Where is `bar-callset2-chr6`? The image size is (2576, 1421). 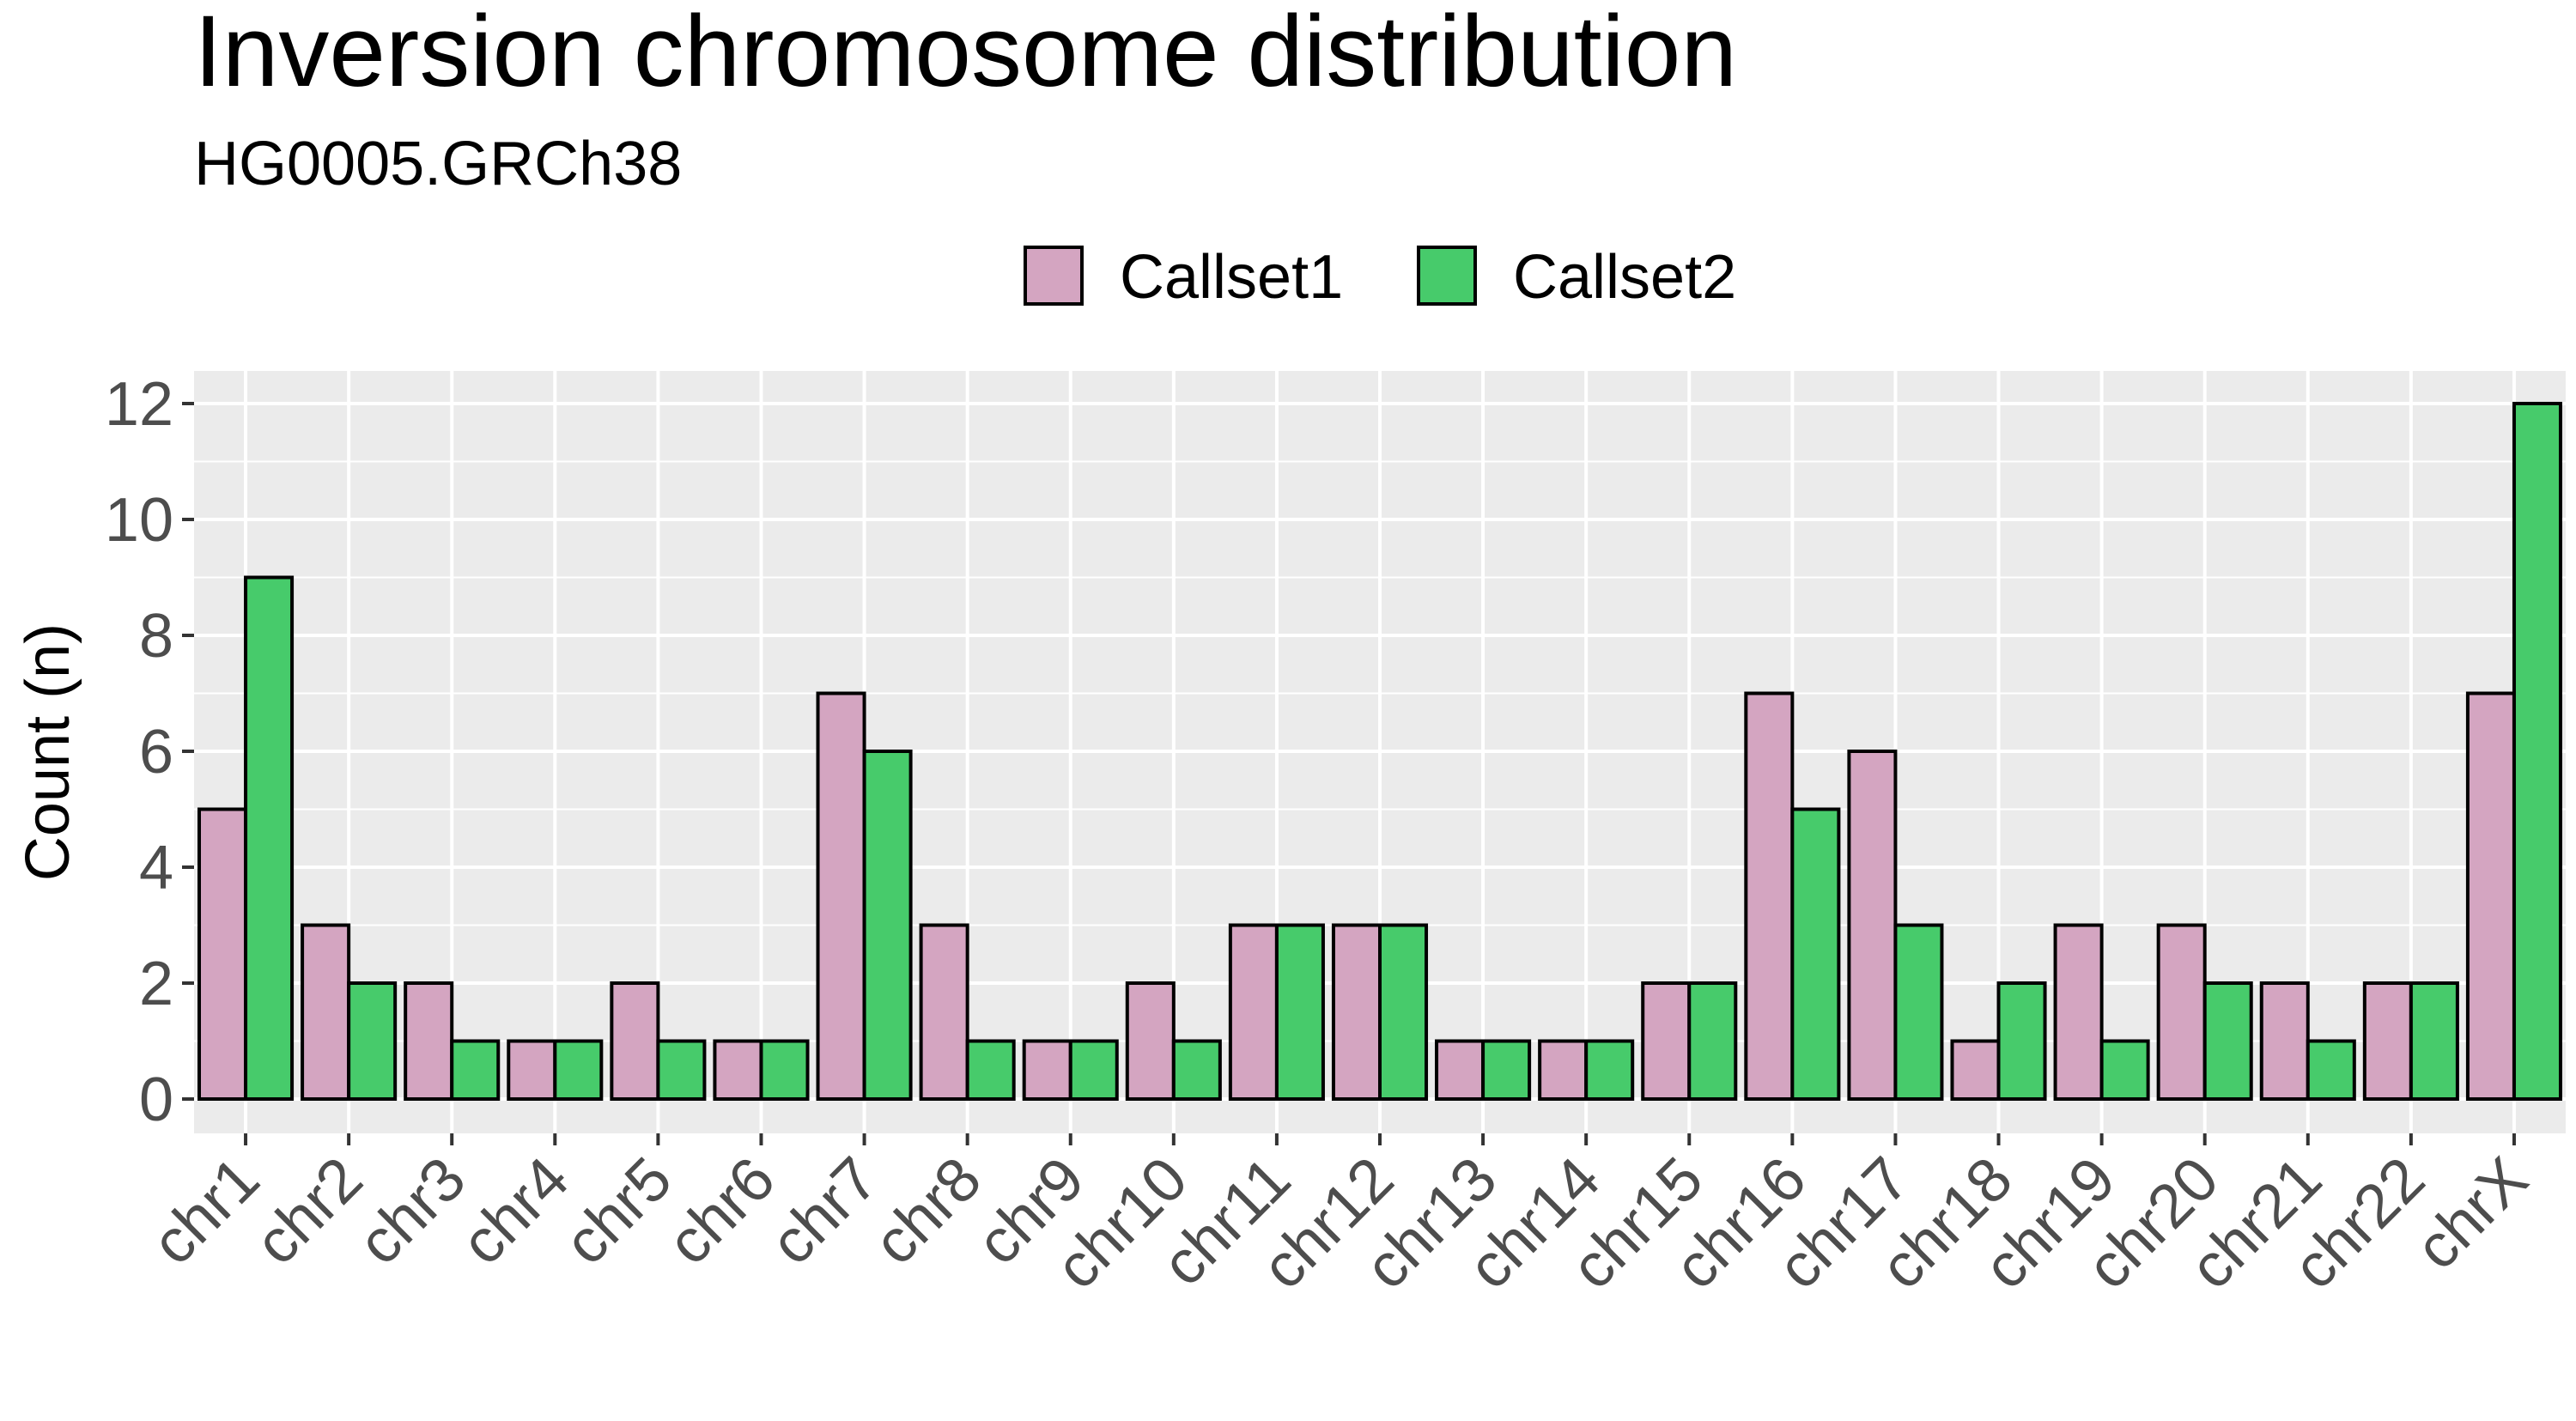 bar-callset2-chr6 is located at coordinates (784, 1070).